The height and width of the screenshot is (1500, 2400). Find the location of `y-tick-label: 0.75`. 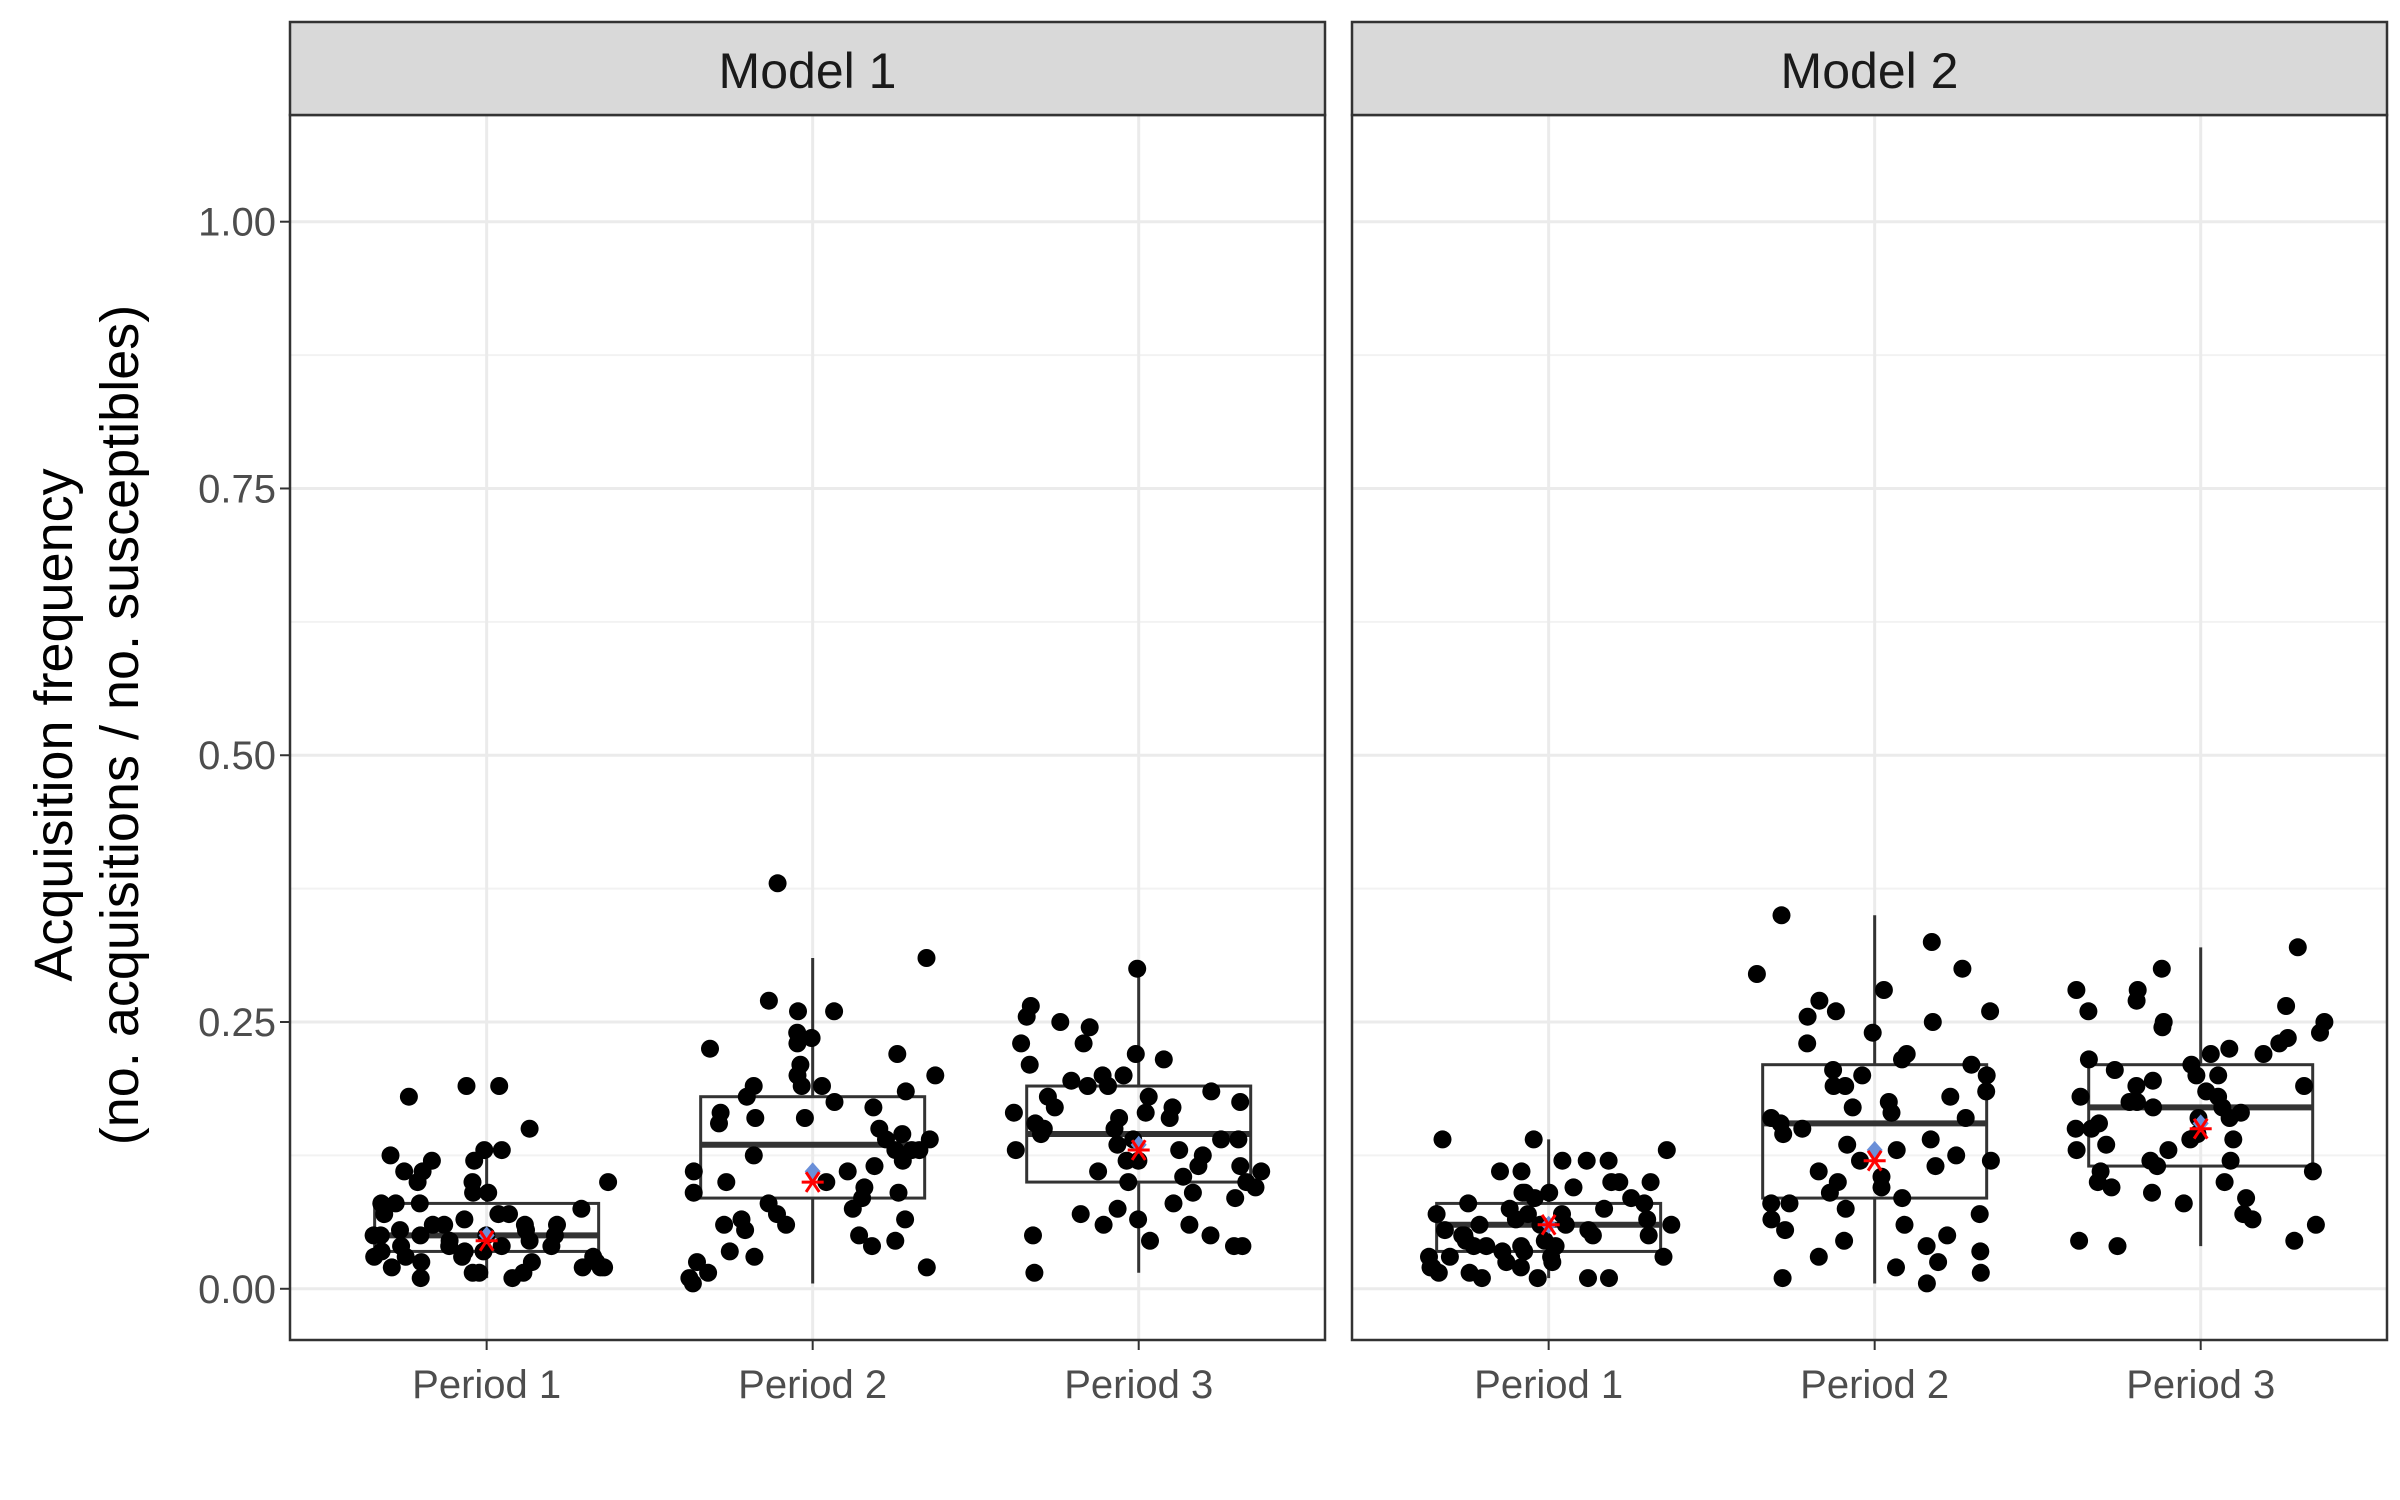

y-tick-label: 0.75 is located at coordinates (237, 489).